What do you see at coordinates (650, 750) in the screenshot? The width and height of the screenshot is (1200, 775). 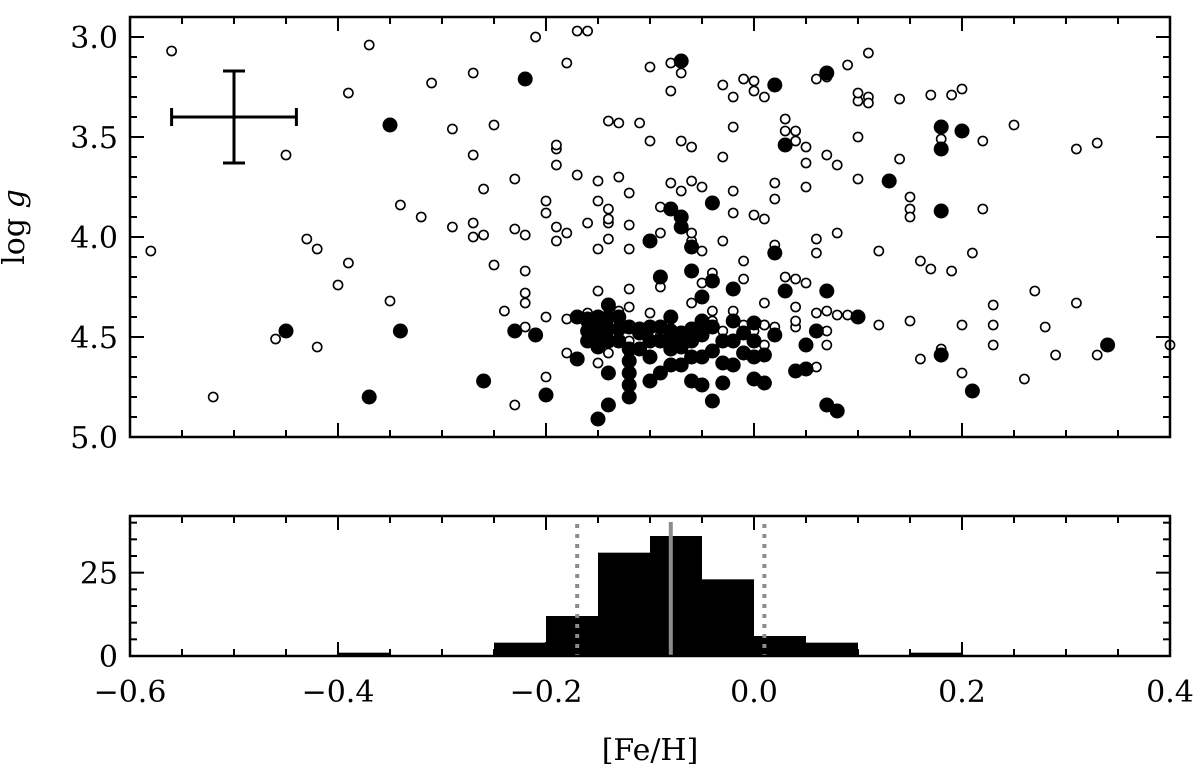 I see `x-axis-label: [Fe/H]` at bounding box center [650, 750].